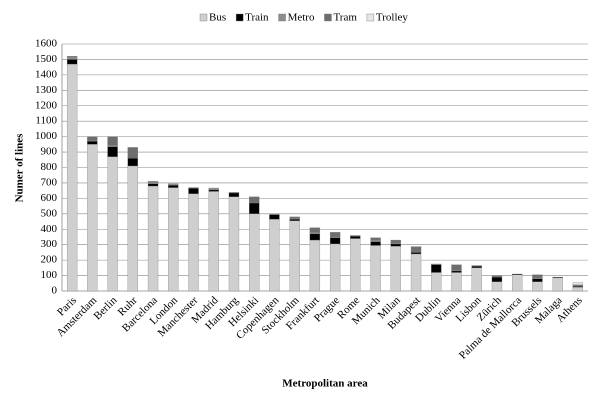 The width and height of the screenshot is (599, 406). What do you see at coordinates (49, 182) in the screenshot?
I see `y-tick-label: 700` at bounding box center [49, 182].